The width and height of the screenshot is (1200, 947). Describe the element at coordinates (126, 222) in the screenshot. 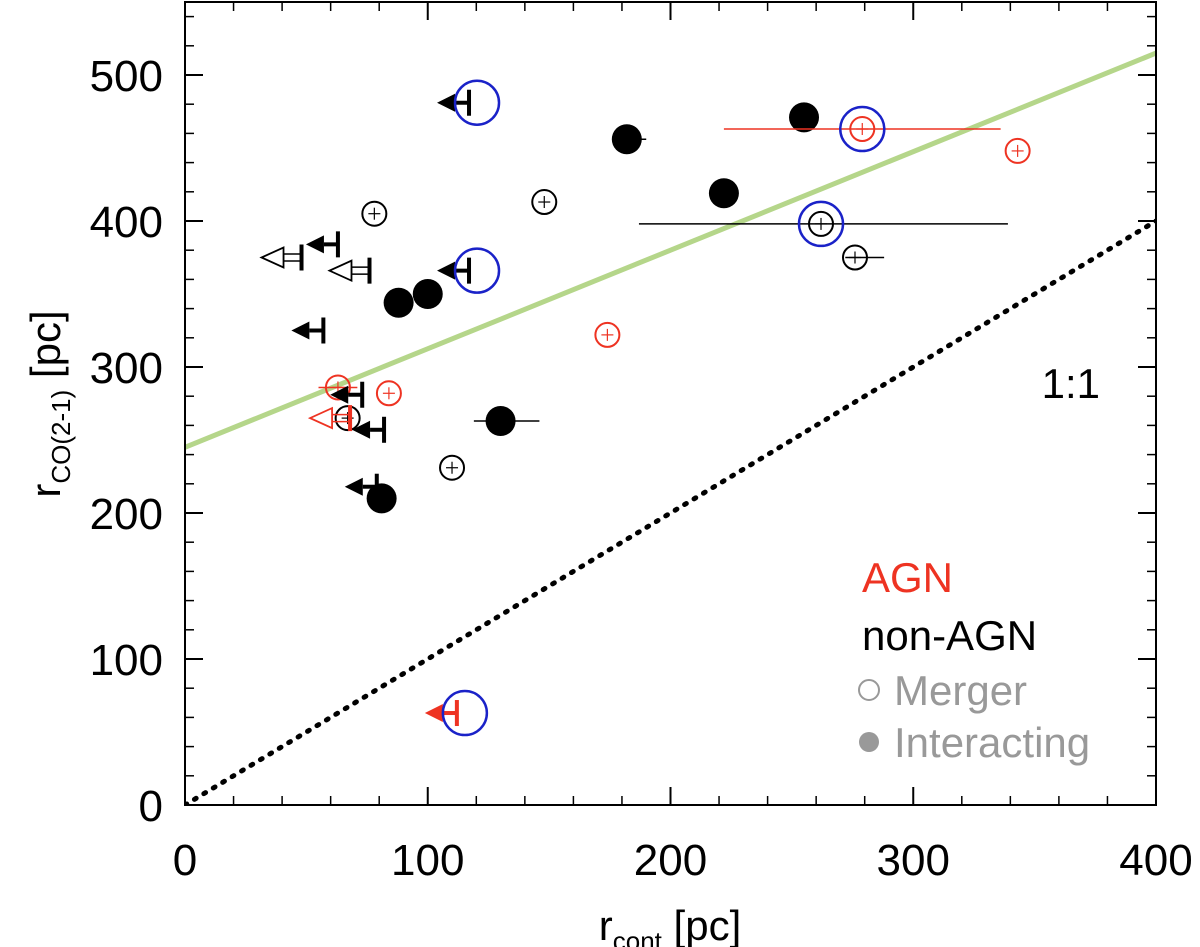

I see `y-tick-label: 400` at that location.